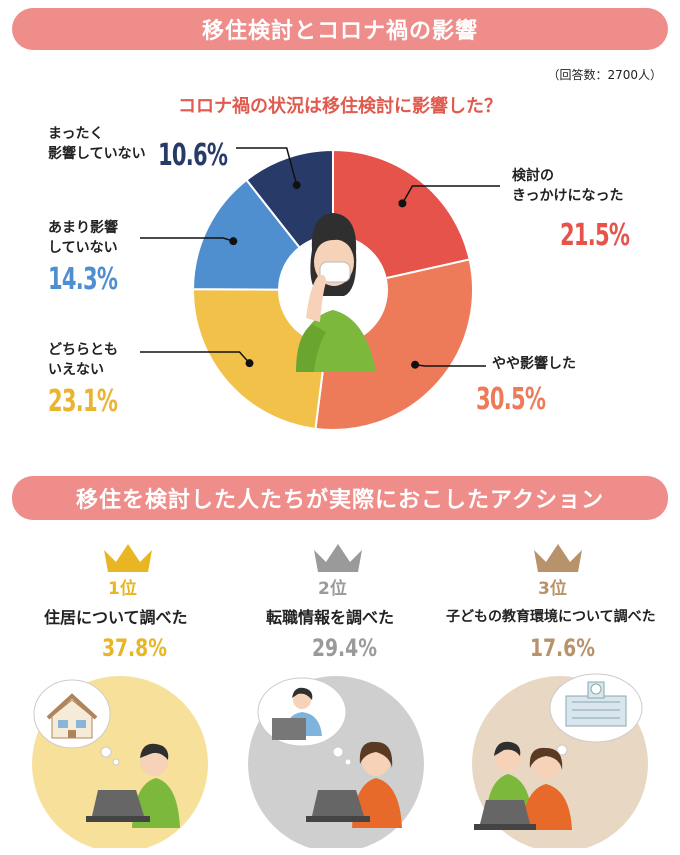  I want to click on pct-not-much: 14.3%, so click(83, 279).